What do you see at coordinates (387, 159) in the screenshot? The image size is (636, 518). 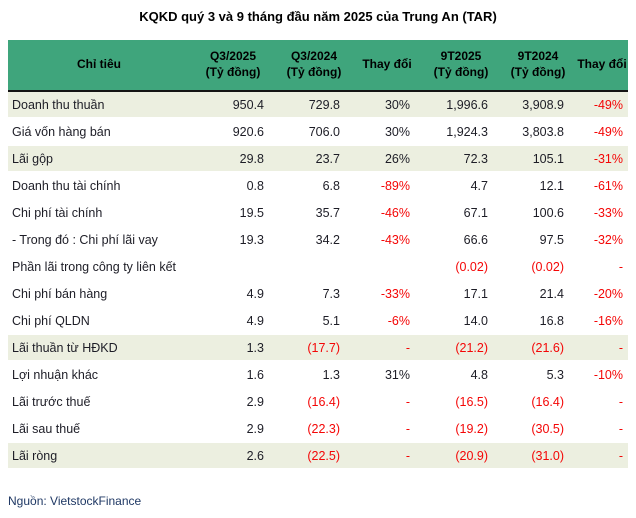 I see `cell-value: 26%` at bounding box center [387, 159].